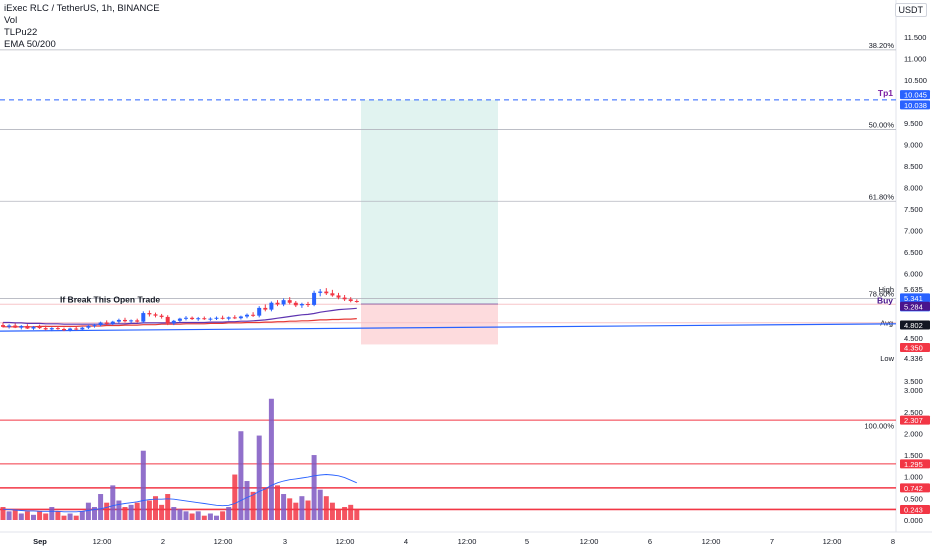 This screenshot has height=550, width=932. Describe the element at coordinates (82, 9) in the screenshot. I see `symbol-title: iExec RLC / TetherUS, 1h, BINANCE` at that location.